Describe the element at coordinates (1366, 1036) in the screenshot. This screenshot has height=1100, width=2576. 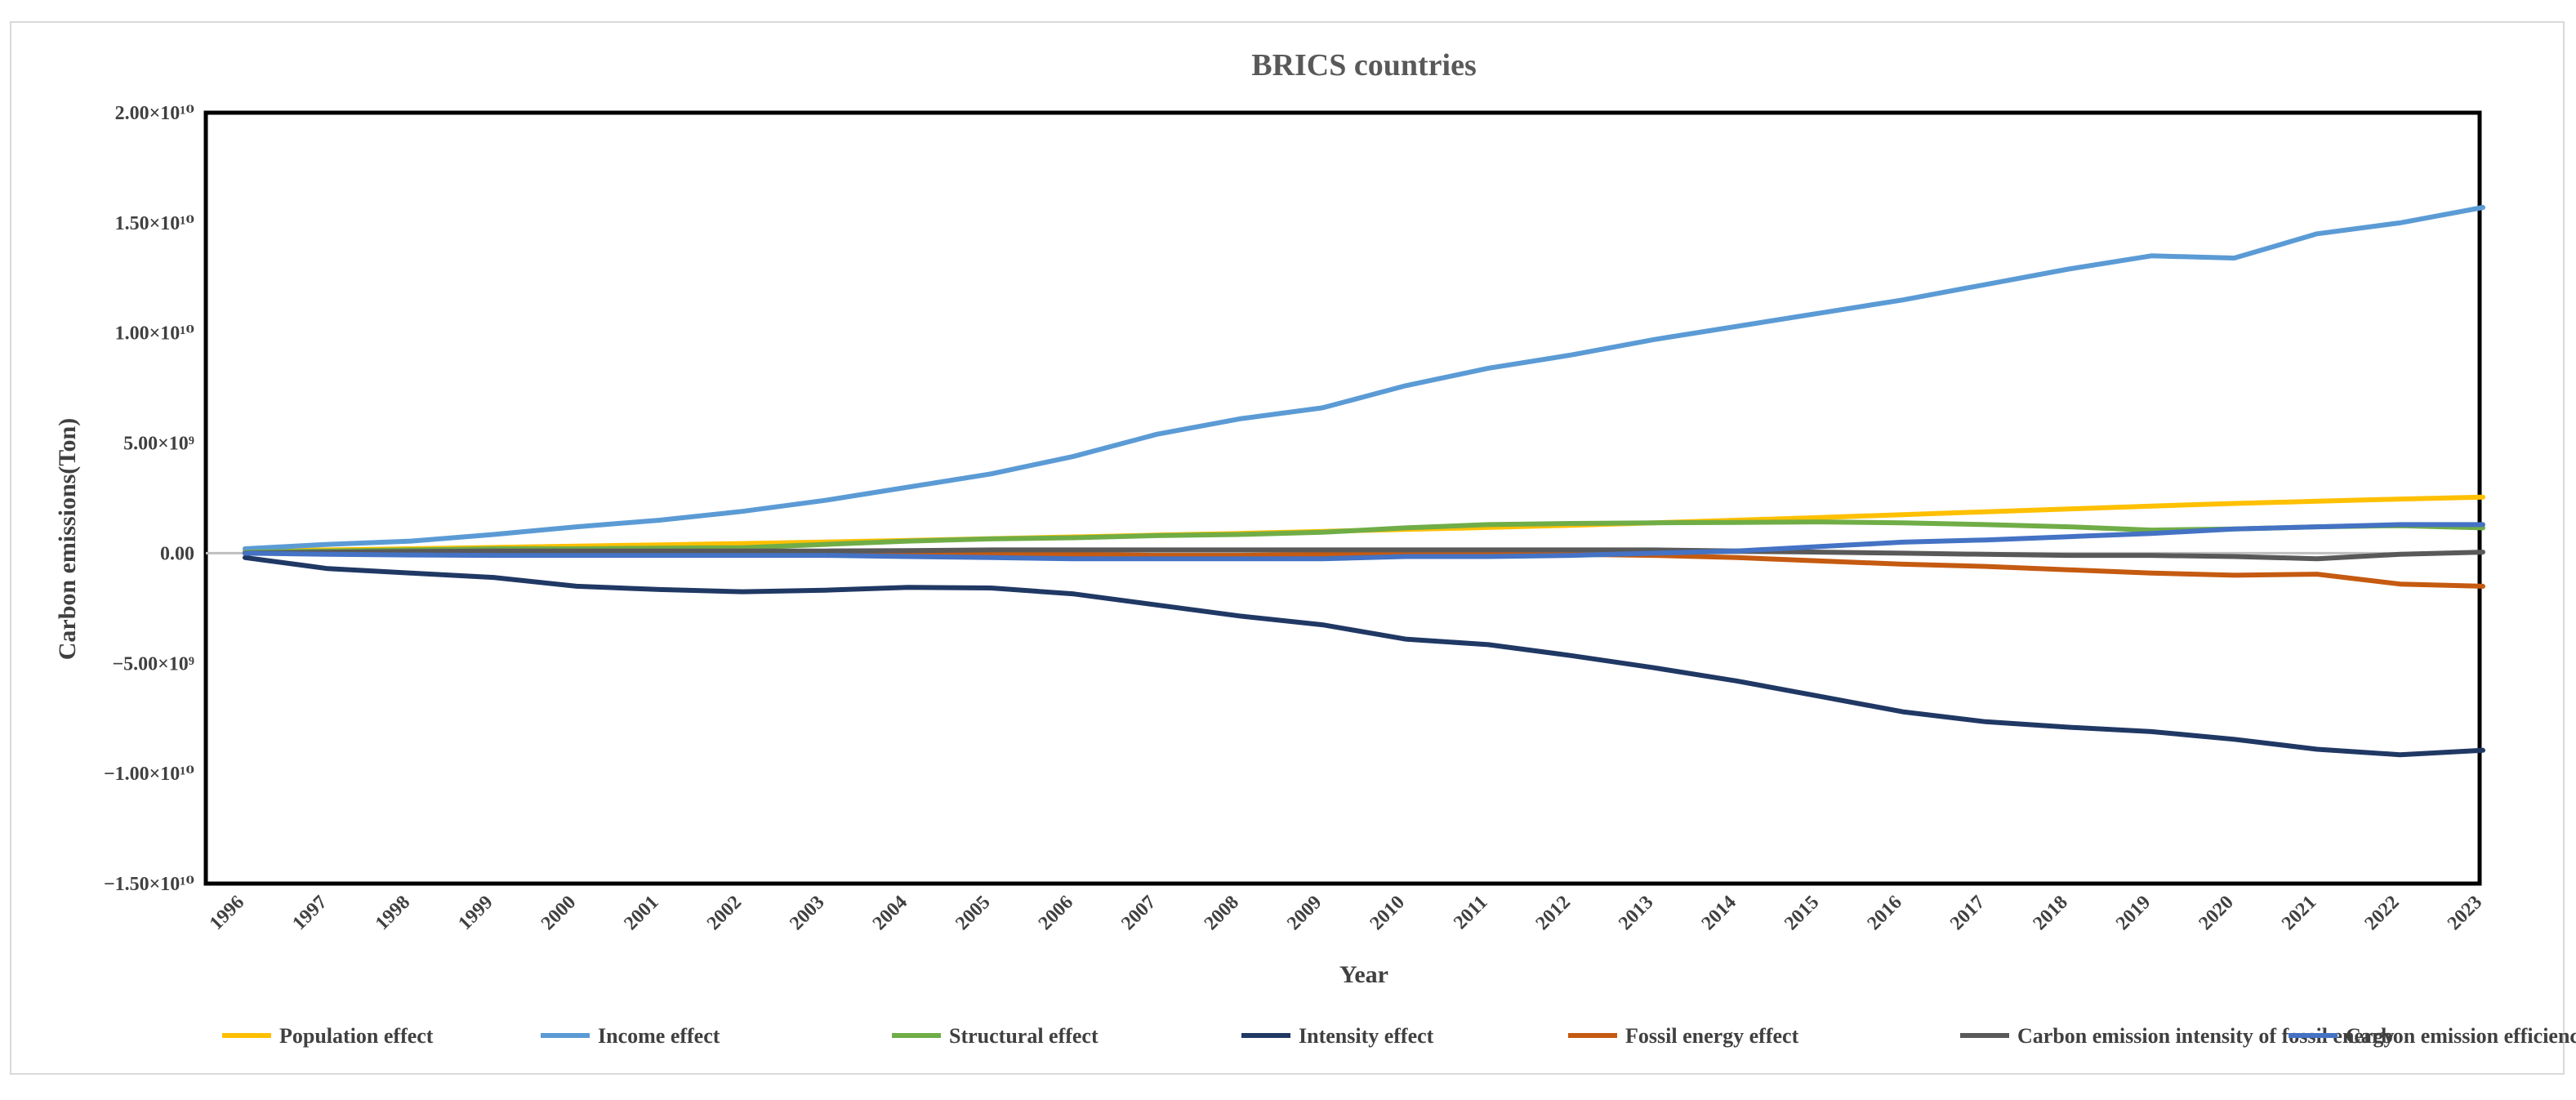
I see `legend-label: Intensity effect` at that location.